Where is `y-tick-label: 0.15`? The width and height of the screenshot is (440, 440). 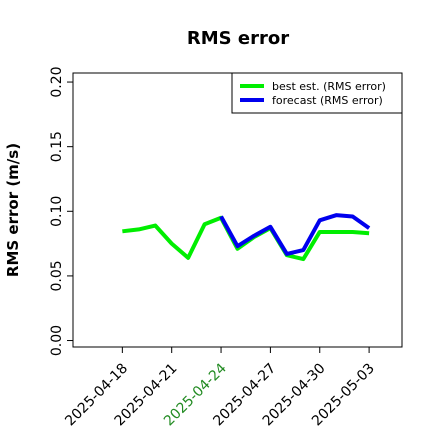
y-tick-label: 0.15 is located at coordinates (57, 146).